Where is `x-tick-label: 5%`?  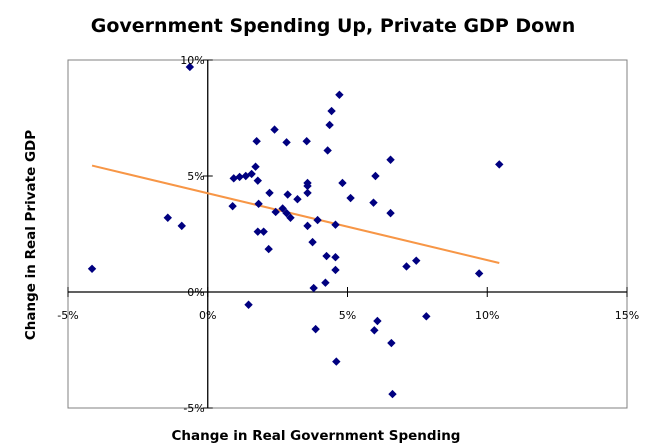 x-tick-label: 5% is located at coordinates (347, 315).